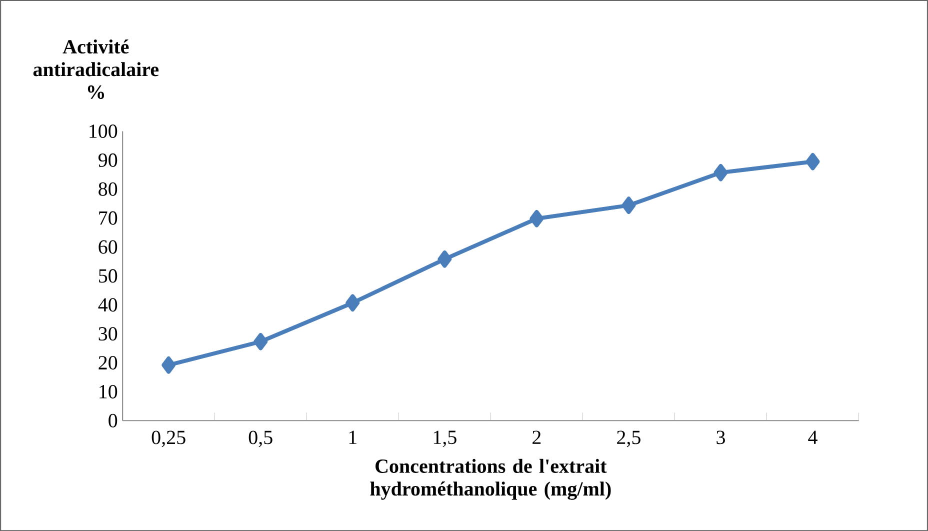  Describe the element at coordinates (536, 437) in the screenshot. I see `x-tick-label: 2` at that location.